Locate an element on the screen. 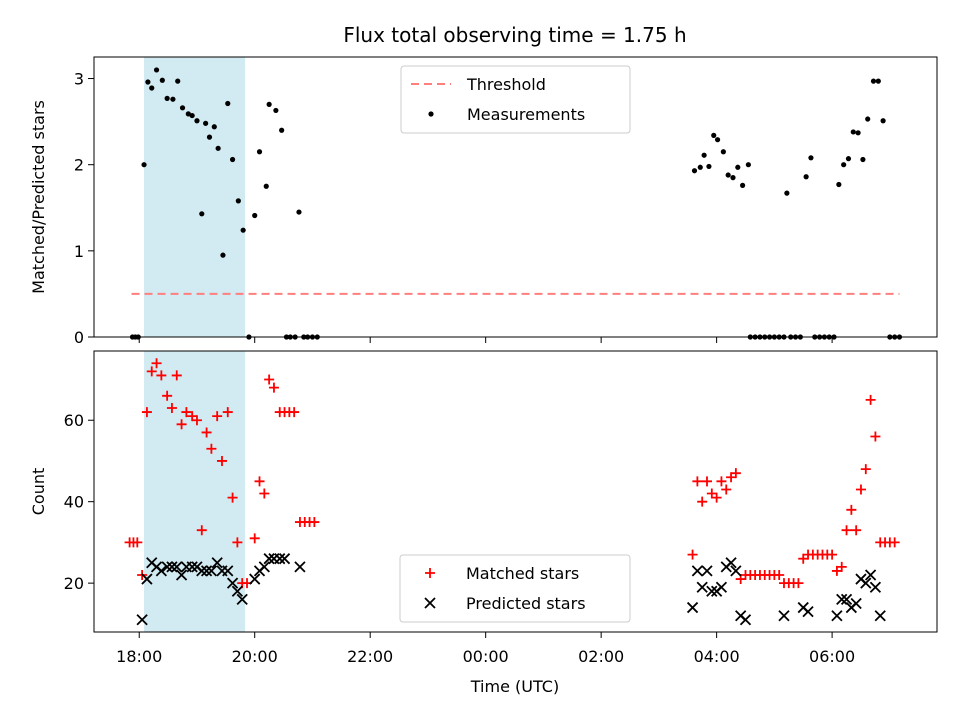 The image size is (960, 720). legend-label: Threshold is located at coordinates (506, 84).